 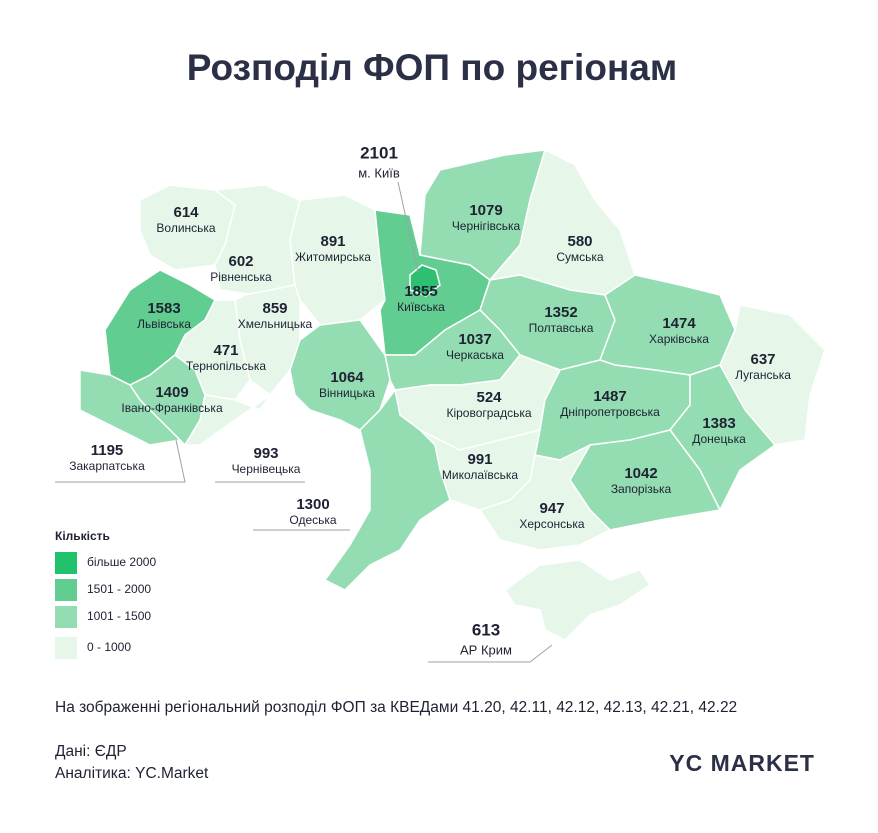 What do you see at coordinates (347, 393) in the screenshot?
I see `region-name: Вінницька` at bounding box center [347, 393].